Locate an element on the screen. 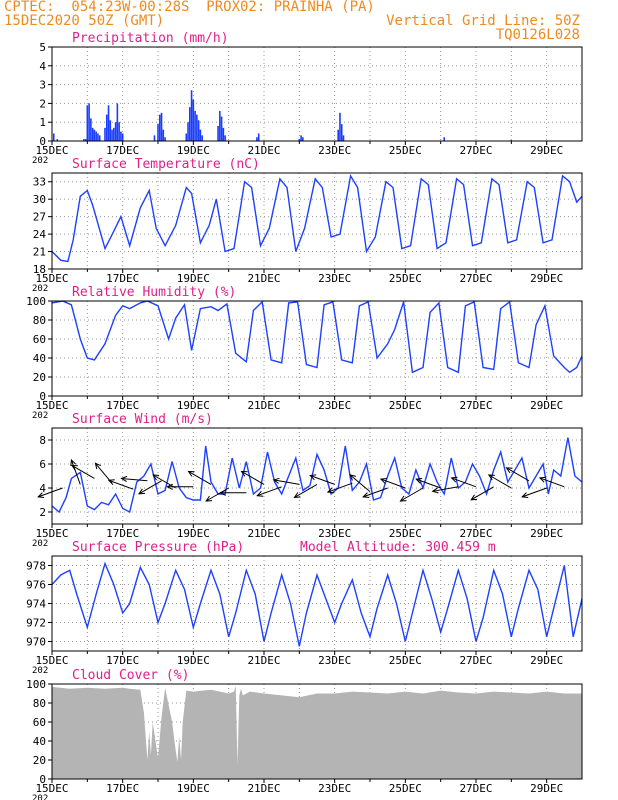 The image size is (618, 800). cloud-xtick-label: 21DEC is located at coordinates (263, 788).